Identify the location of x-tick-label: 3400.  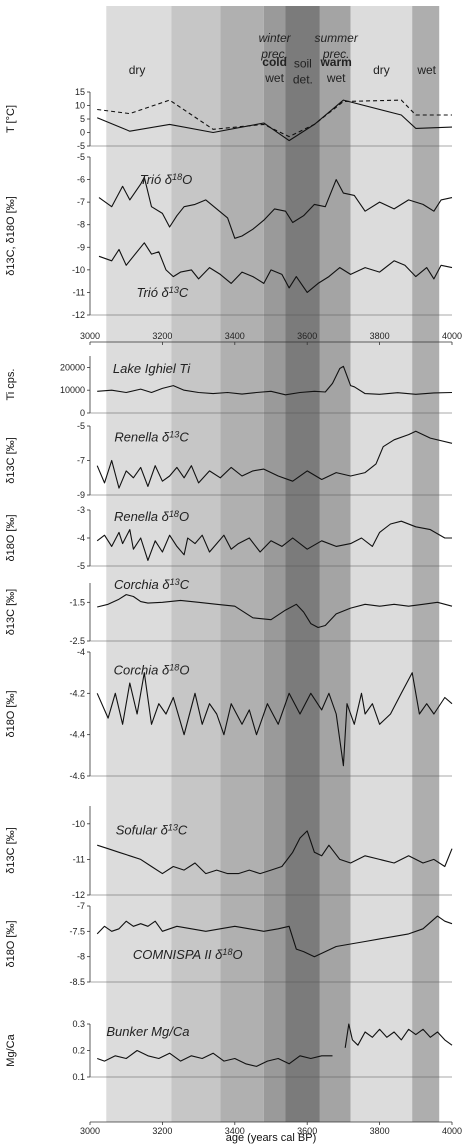
(235, 1131).